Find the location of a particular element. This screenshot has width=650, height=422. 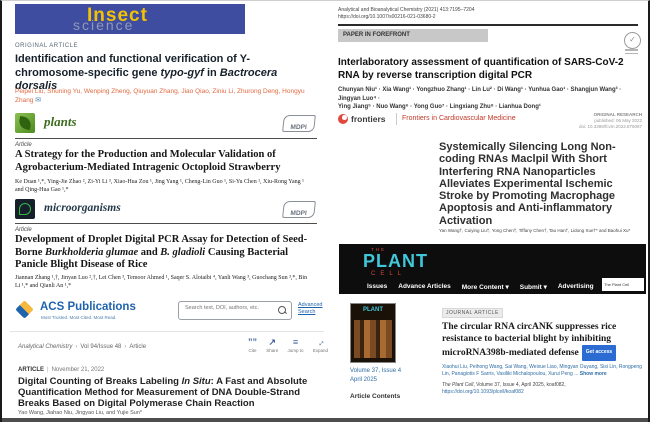

breadcrumb-issue: Vol 94/Issue 48 is located at coordinates (101, 347).